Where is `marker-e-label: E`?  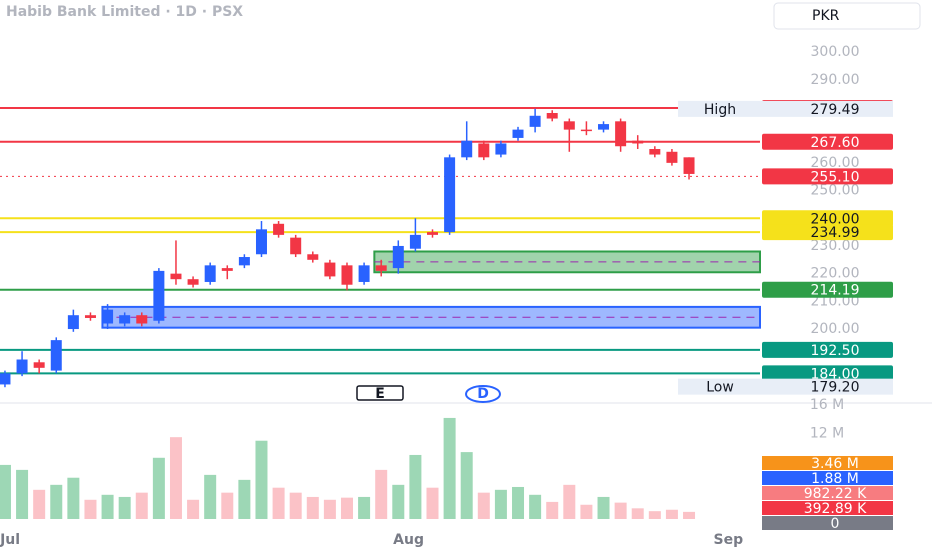 marker-e-label: E is located at coordinates (380, 394).